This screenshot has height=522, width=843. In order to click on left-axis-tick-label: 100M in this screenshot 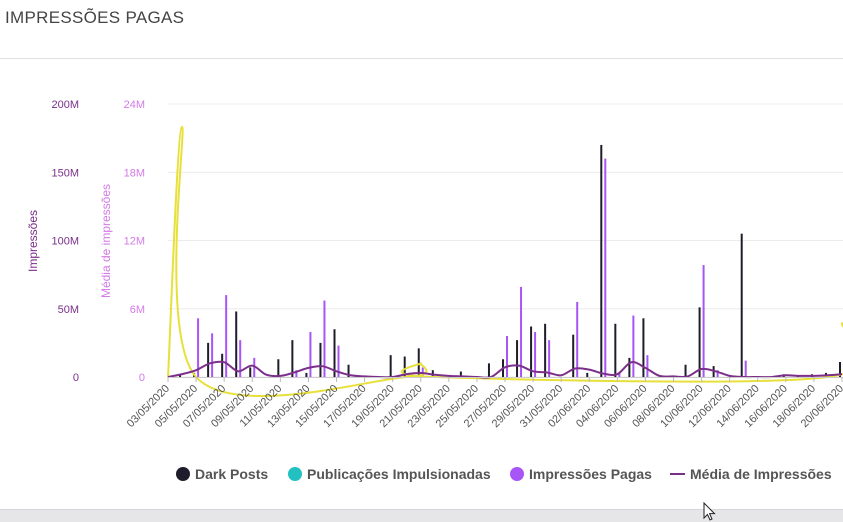, I will do `click(65, 242)`.